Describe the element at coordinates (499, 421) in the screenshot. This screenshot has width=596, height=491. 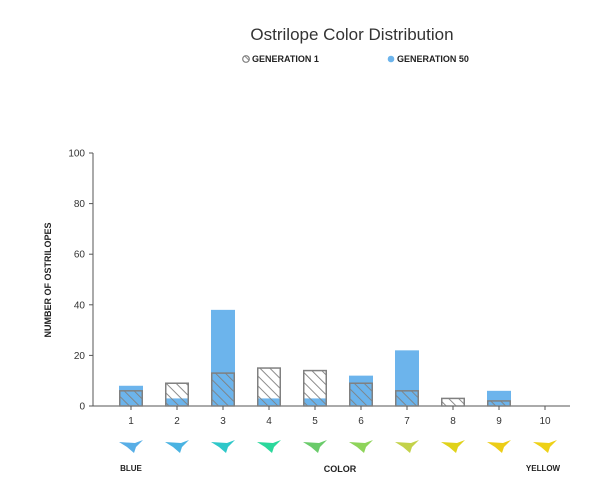
I see `x-tick-label: 9` at that location.